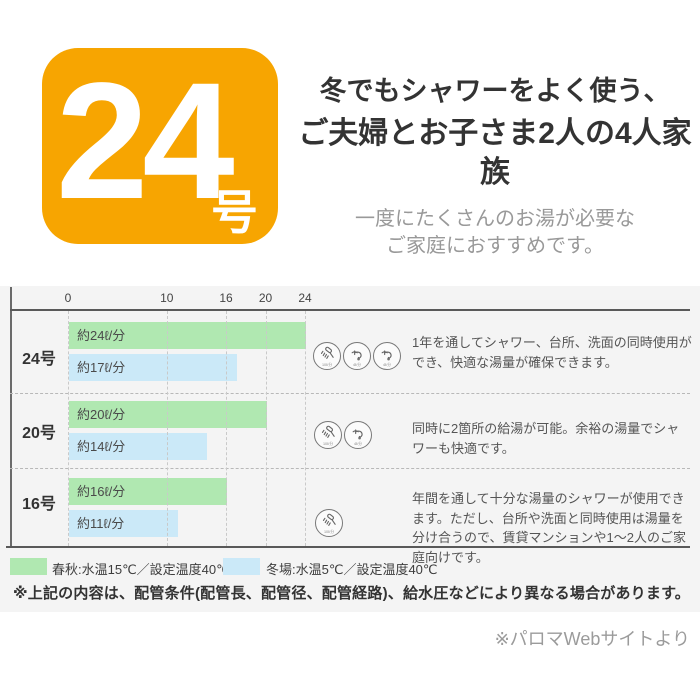 This screenshot has width=700, height=700. Describe the element at coordinates (495, 91) in the screenshot. I see `headline-line1: 冬でもシャワーをよく使う、` at that location.